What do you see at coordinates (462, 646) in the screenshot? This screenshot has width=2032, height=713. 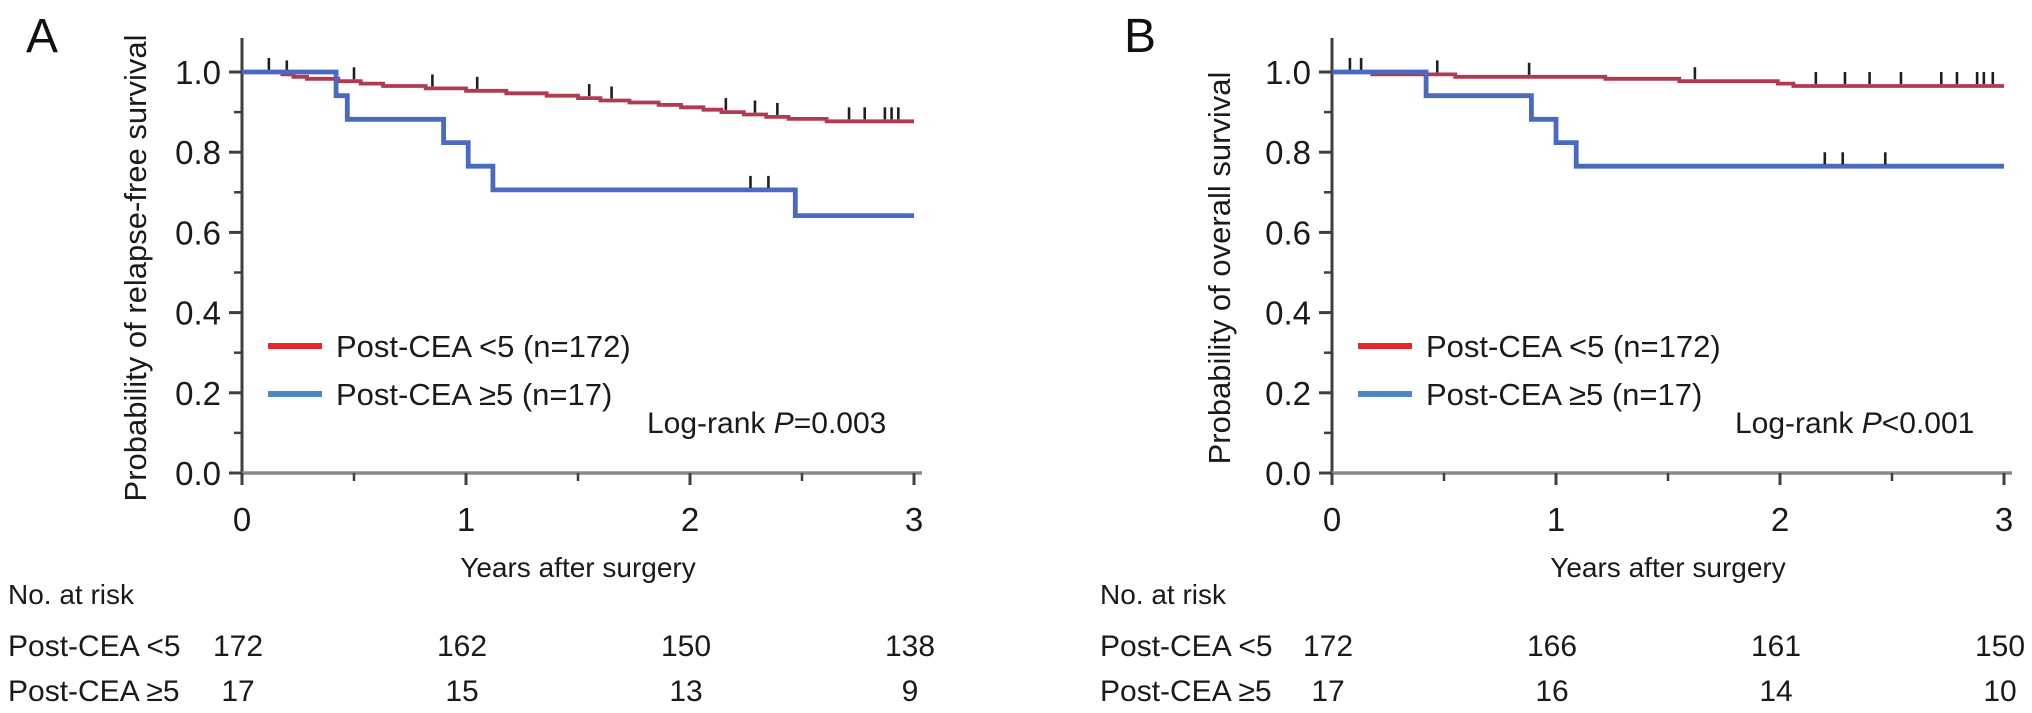 I see `risk-count: 162` at bounding box center [462, 646].